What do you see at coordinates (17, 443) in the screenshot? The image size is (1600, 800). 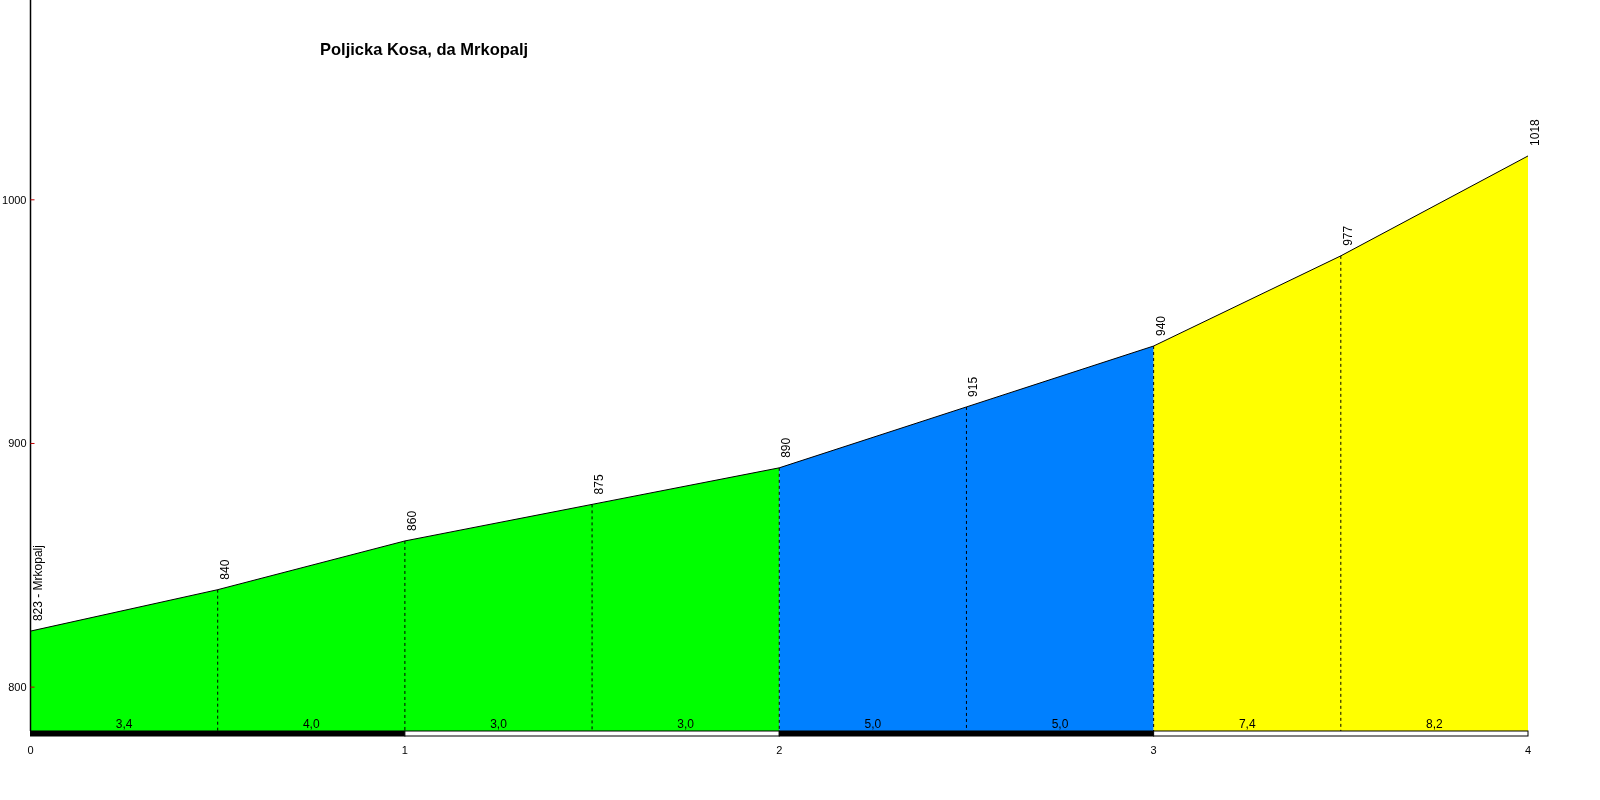 I see `y-tick-label: 900` at bounding box center [17, 443].